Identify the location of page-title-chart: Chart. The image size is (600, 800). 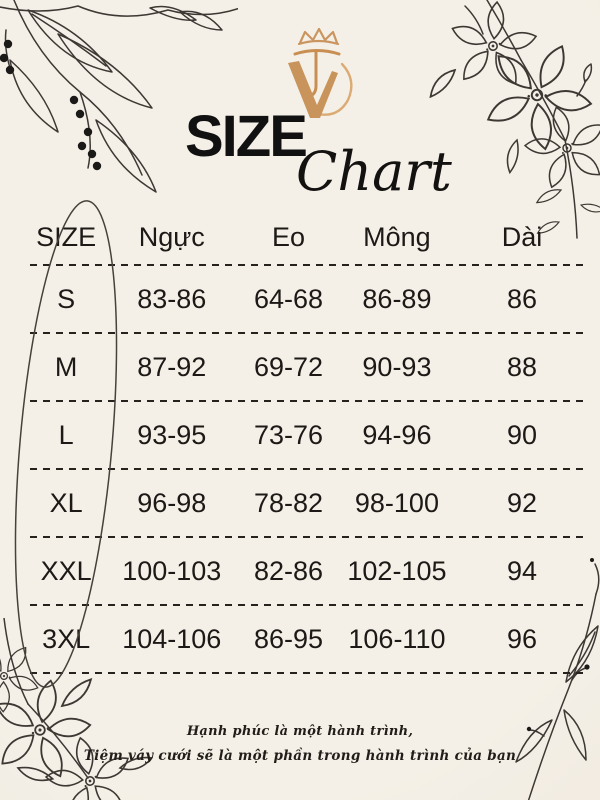
(374, 171).